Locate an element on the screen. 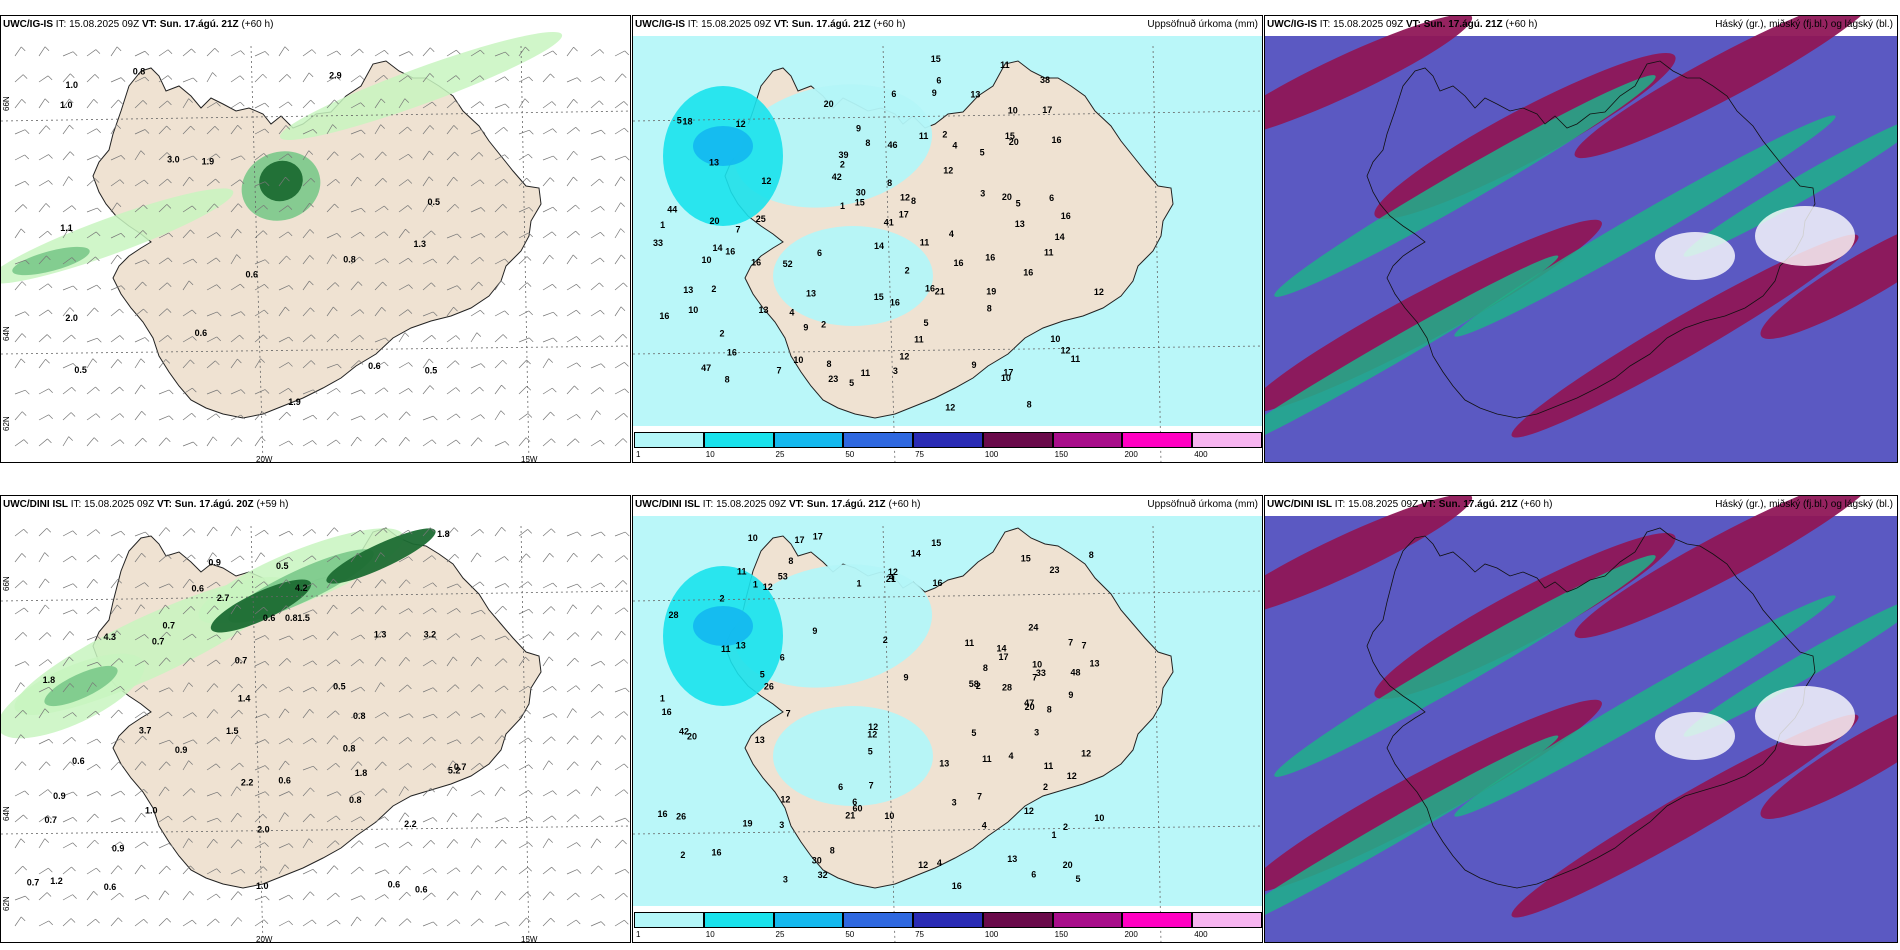 Image resolution: width=1900 pixels, height=950 pixels. colorbar-tick: 150 is located at coordinates (1061, 454).